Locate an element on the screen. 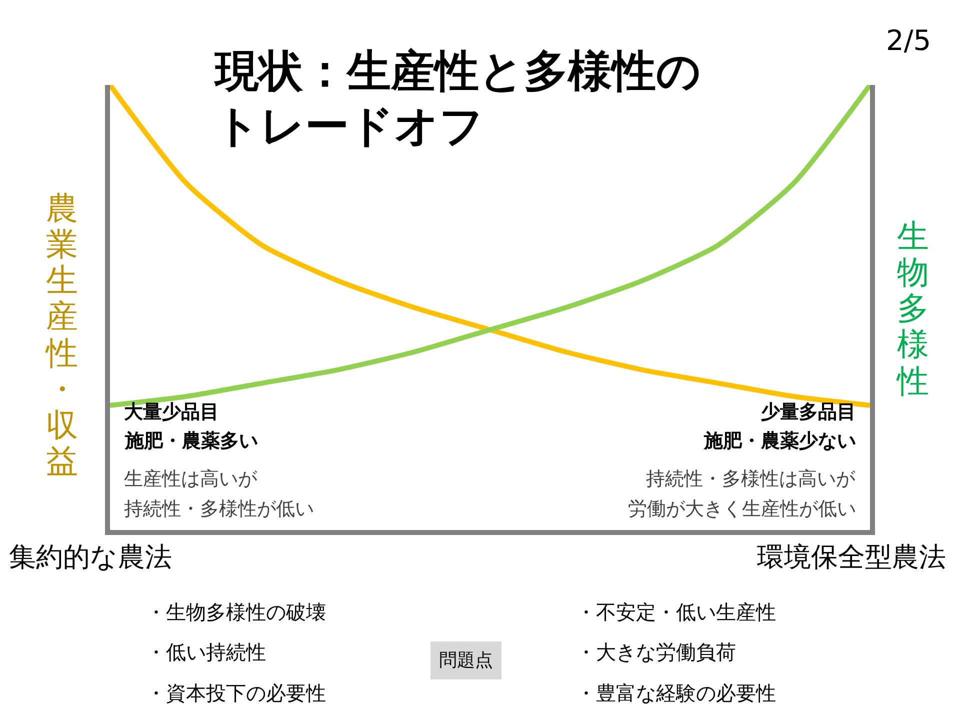  annotation: 持続性・多様性は高いが is located at coordinates (751, 479).